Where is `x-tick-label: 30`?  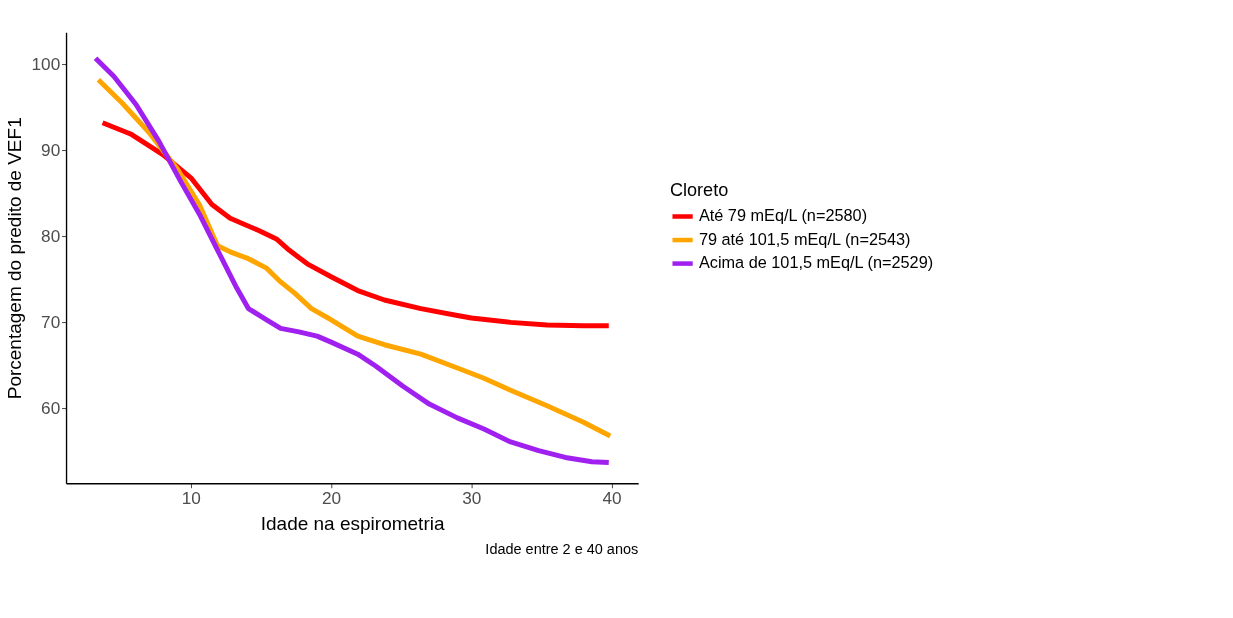 x-tick-label: 30 is located at coordinates (472, 497).